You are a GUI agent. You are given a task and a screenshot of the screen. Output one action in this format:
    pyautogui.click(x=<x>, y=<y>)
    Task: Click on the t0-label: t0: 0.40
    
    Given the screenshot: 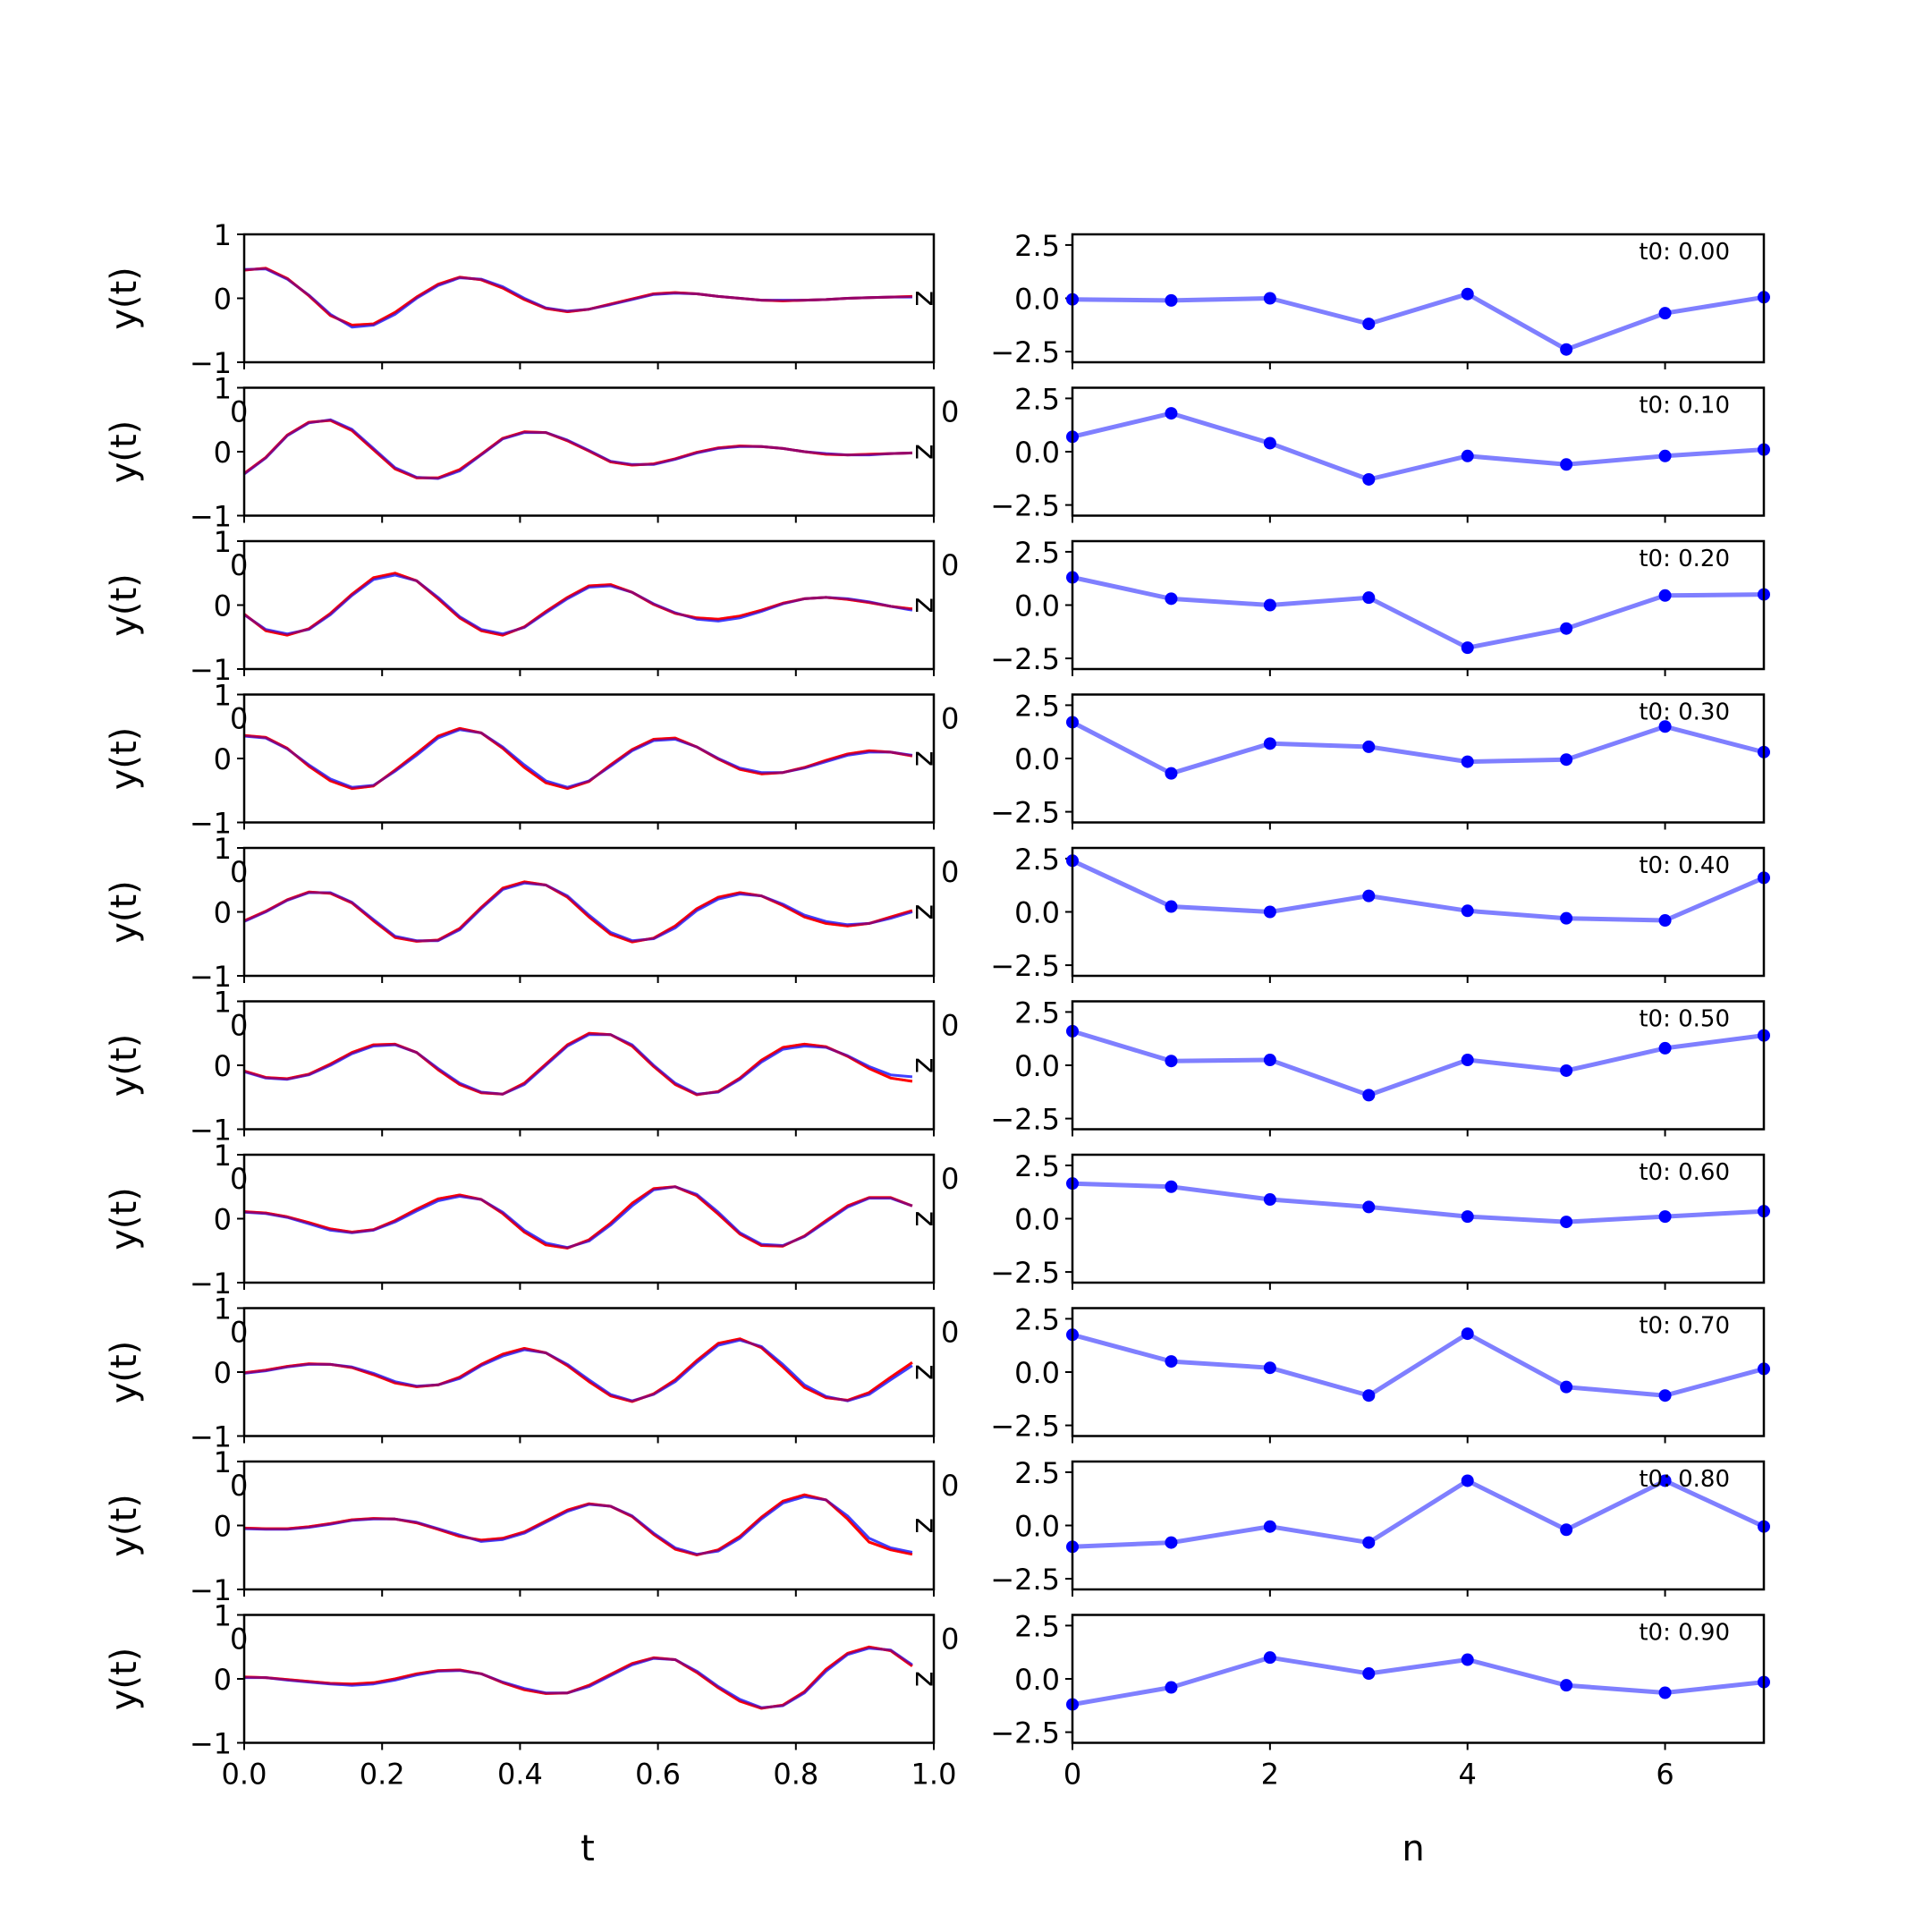 What is the action you would take?
    pyautogui.click(x=1684, y=865)
    